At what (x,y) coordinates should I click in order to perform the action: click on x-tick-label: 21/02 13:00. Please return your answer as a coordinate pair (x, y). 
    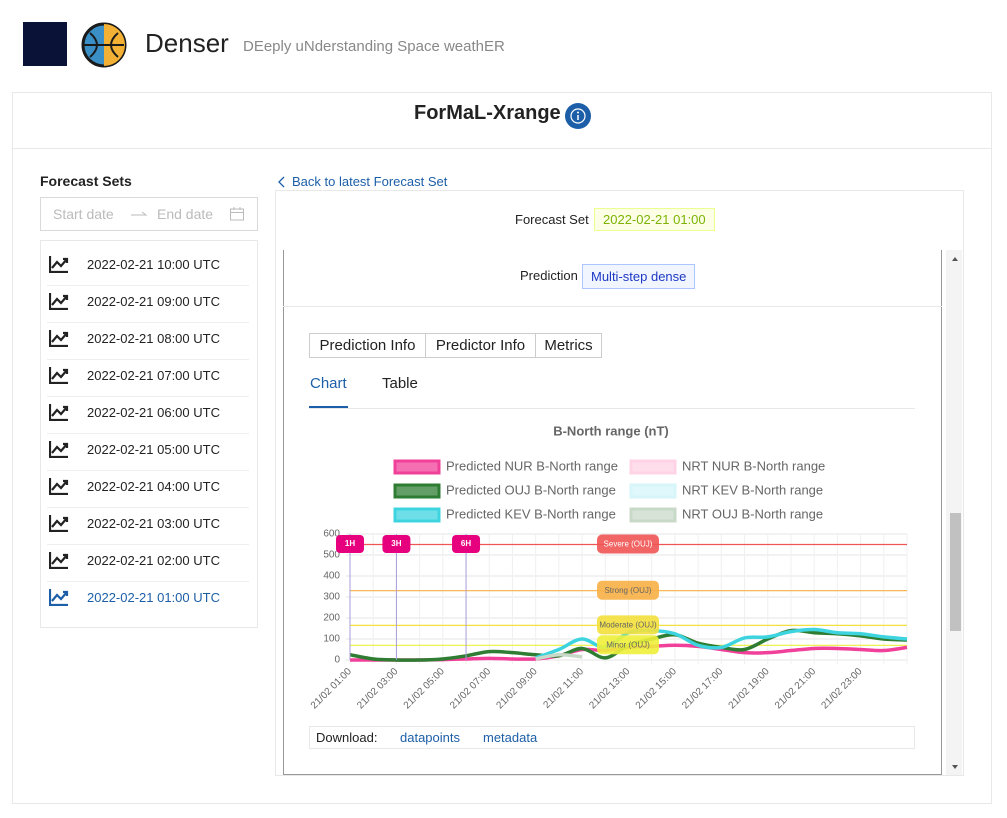
    Looking at the image, I should click on (609, 688).